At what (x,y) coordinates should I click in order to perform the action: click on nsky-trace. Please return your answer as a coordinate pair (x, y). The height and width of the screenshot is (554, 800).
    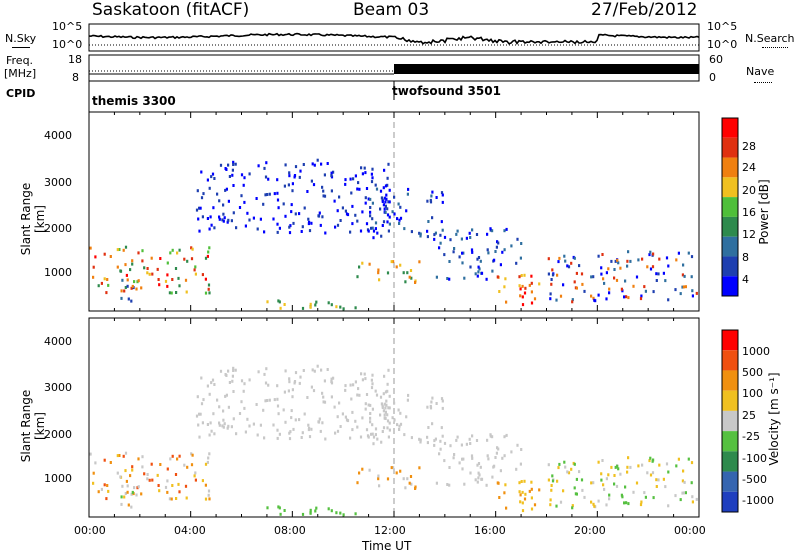
    Looking at the image, I should click on (394, 38).